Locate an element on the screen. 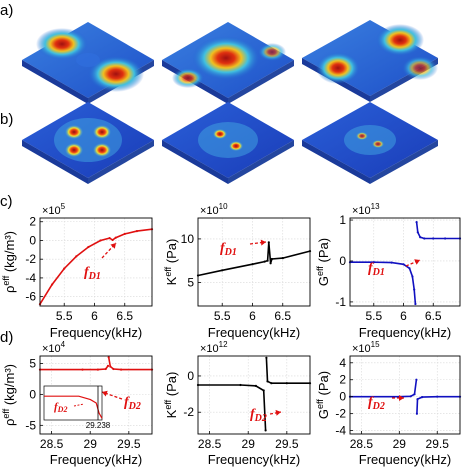 The image size is (474, 474). y-tick-label: -1 is located at coordinates (340, 302).